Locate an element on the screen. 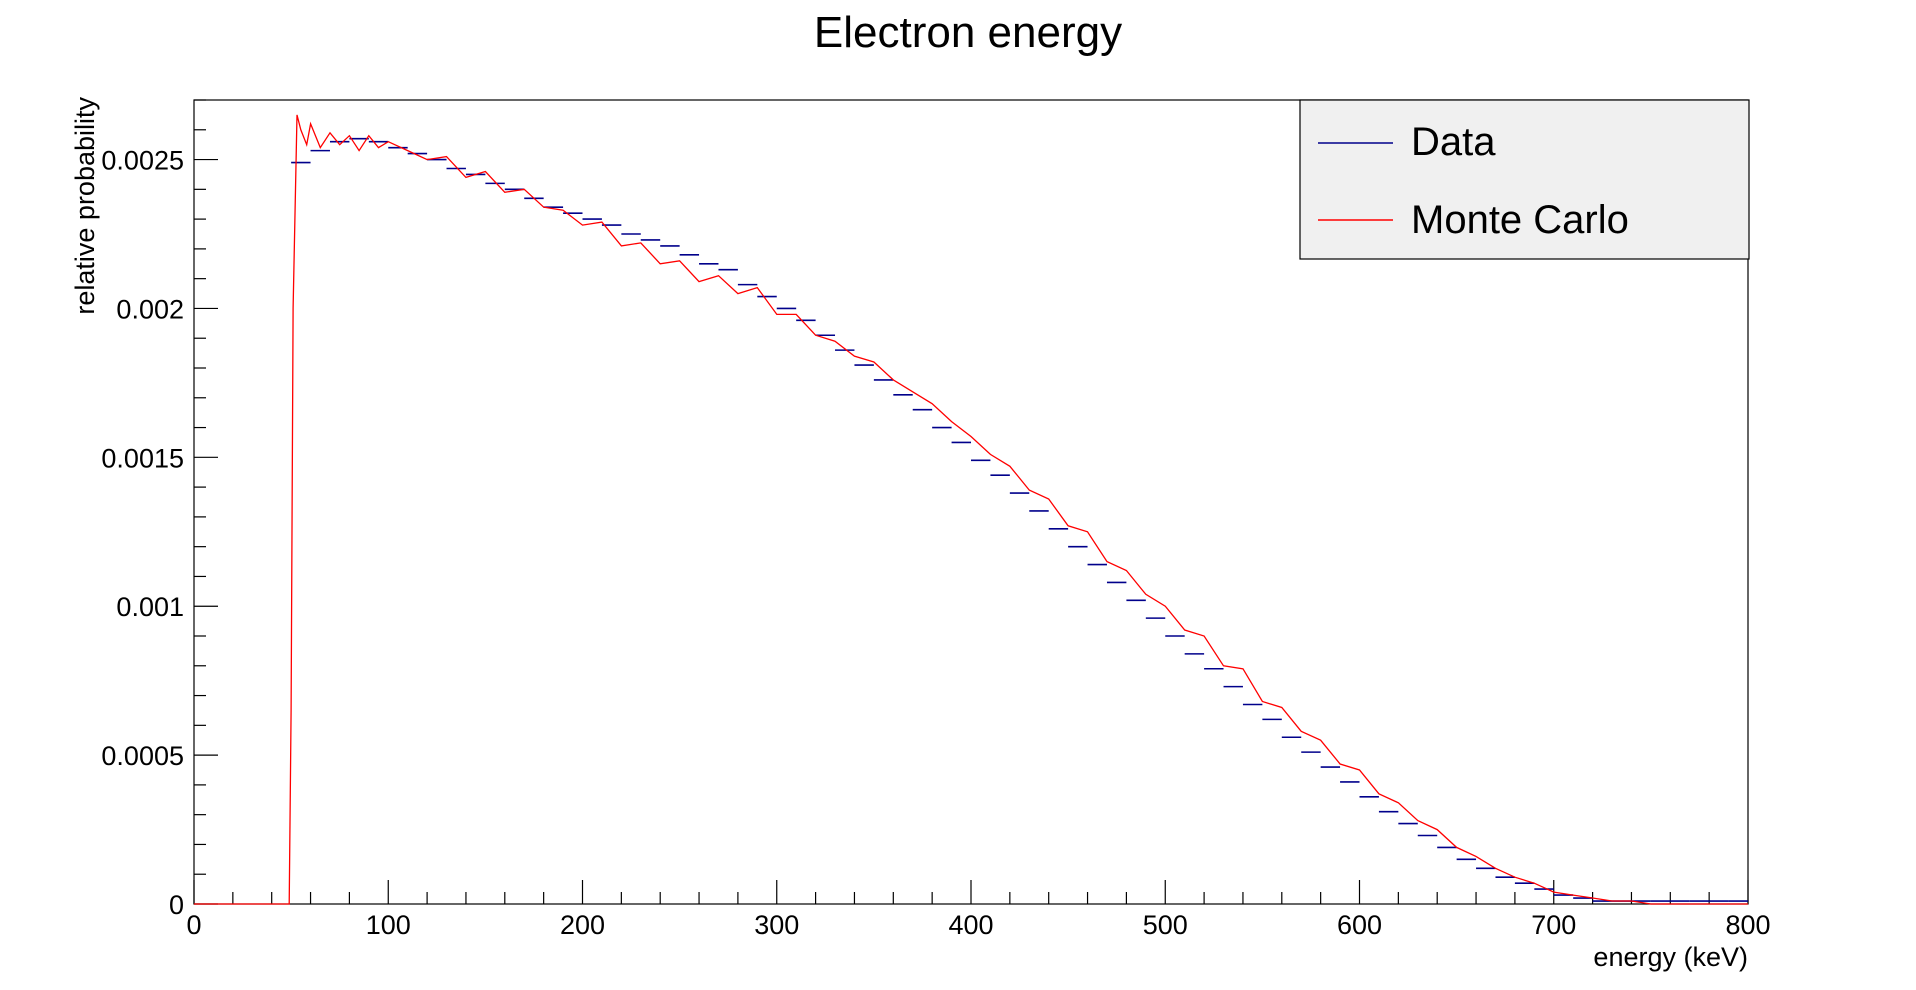 The width and height of the screenshot is (1916, 990). x-tick-label: 300 is located at coordinates (776, 925).